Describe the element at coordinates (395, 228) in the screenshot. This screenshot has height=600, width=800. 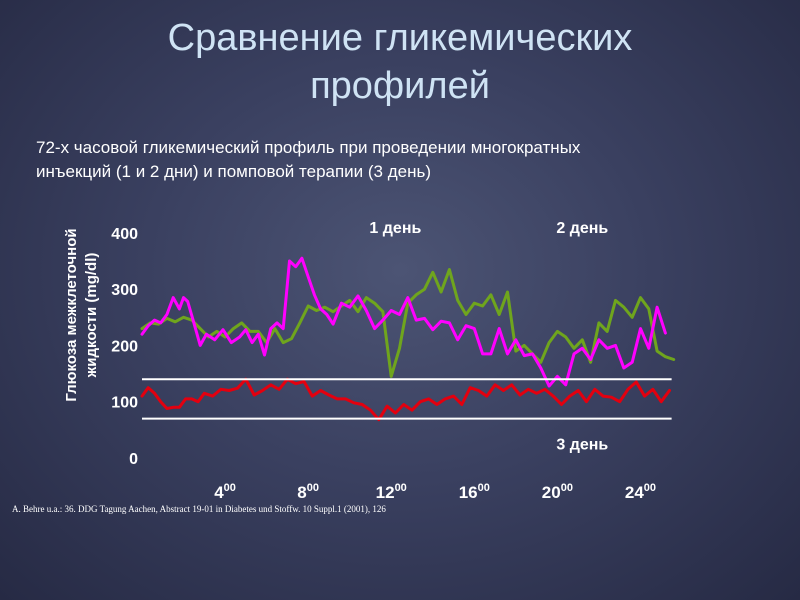
I see `day-label: 1 день` at that location.